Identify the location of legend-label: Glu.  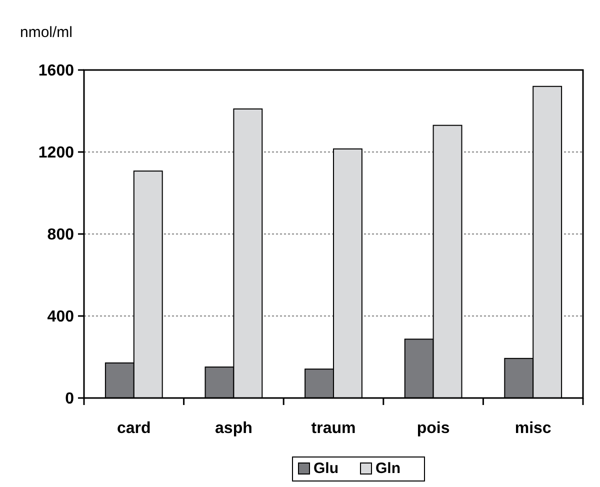
(326, 468).